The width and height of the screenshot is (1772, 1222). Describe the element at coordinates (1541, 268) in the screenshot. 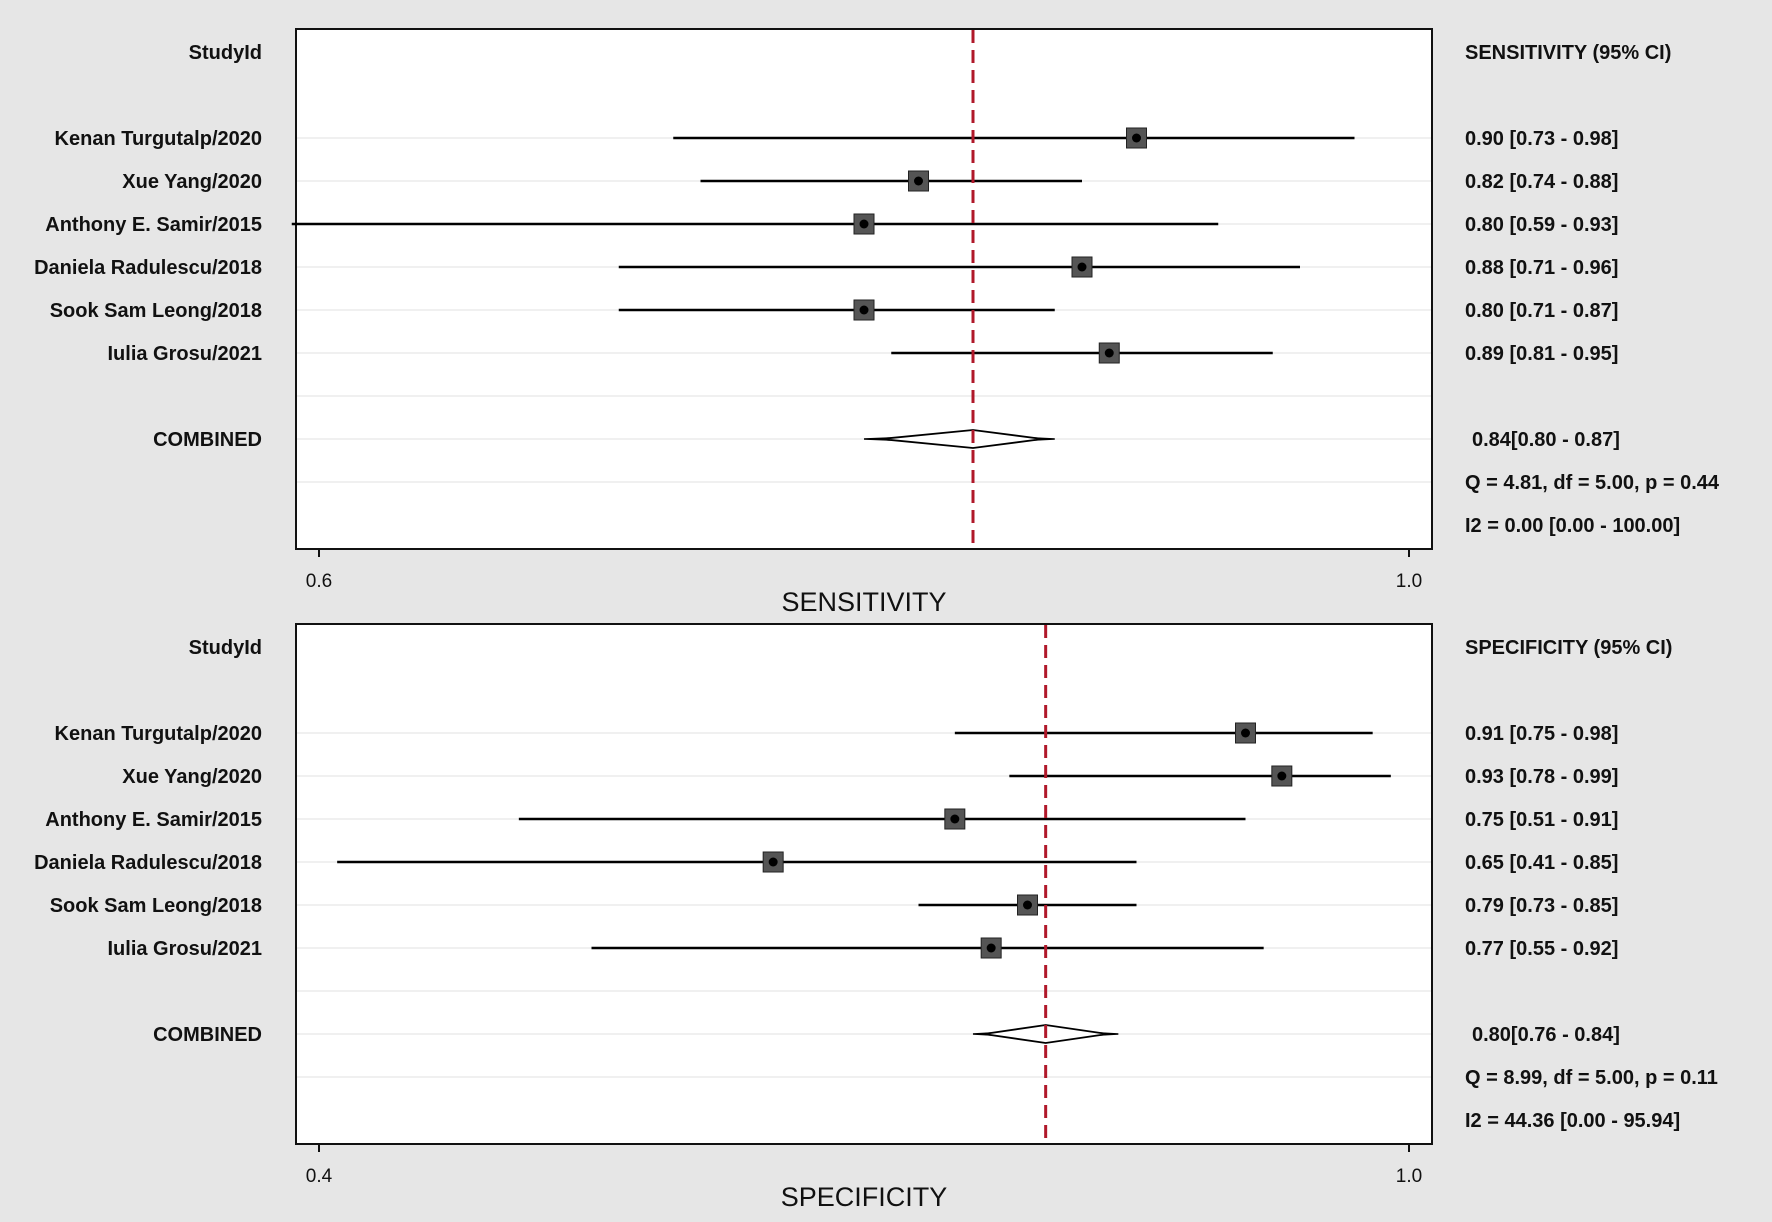

I see `estimate-label: 0.88 [0.71 - 0.96]` at that location.